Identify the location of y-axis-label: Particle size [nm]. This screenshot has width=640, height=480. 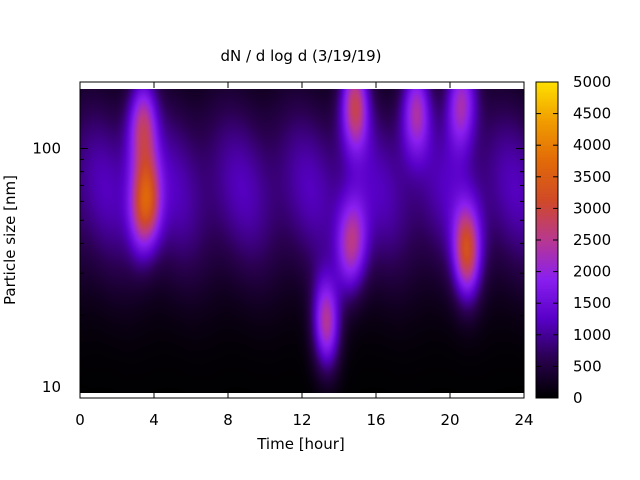
(10, 240).